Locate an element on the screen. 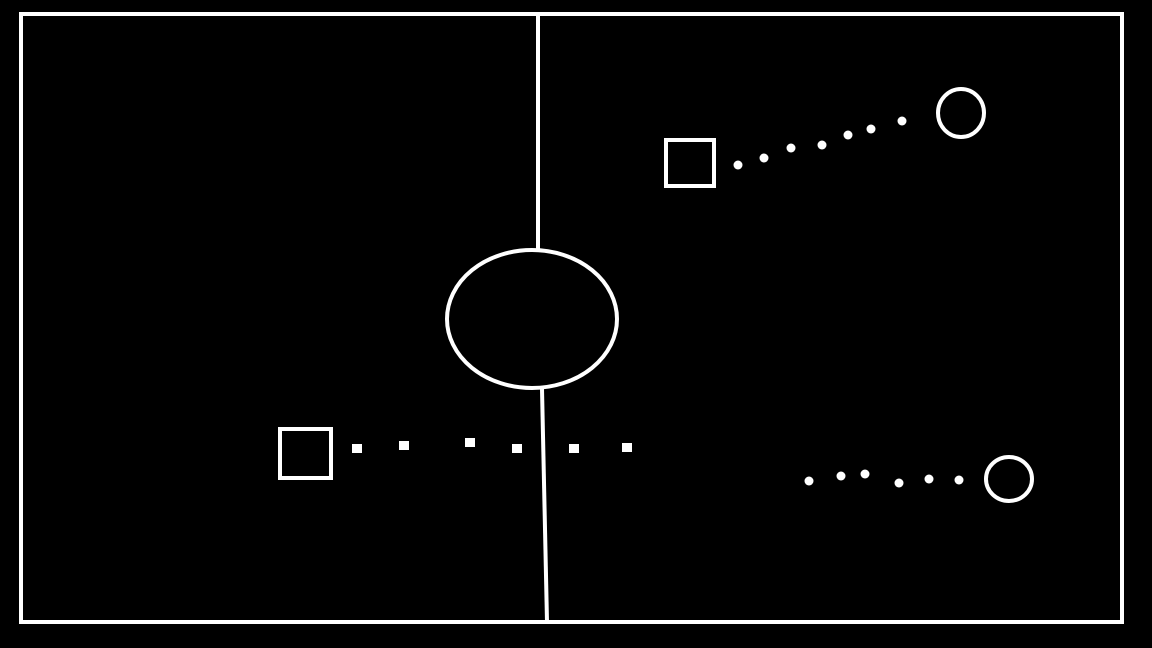  trail-bottom is located at coordinates (884, 478).